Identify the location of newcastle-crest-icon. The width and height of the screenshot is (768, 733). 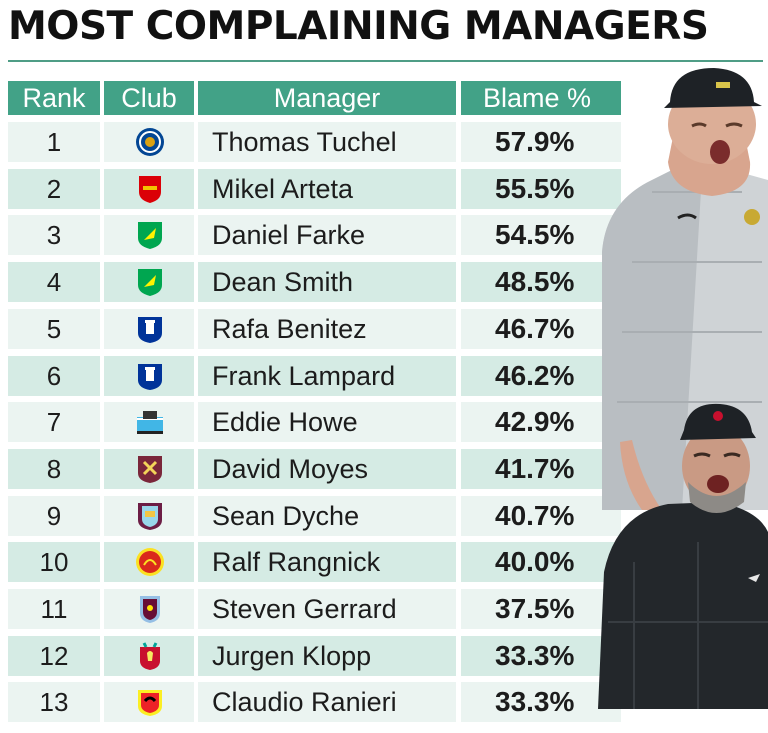
(150, 422).